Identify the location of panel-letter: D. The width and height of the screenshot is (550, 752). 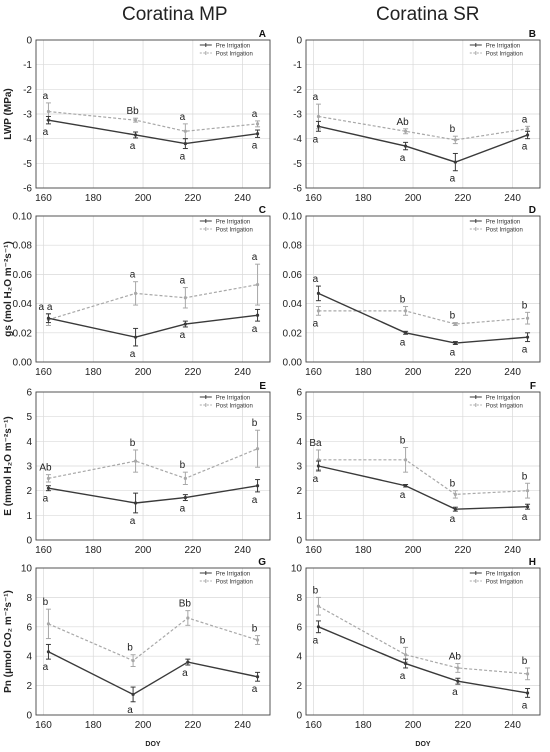
(532, 210).